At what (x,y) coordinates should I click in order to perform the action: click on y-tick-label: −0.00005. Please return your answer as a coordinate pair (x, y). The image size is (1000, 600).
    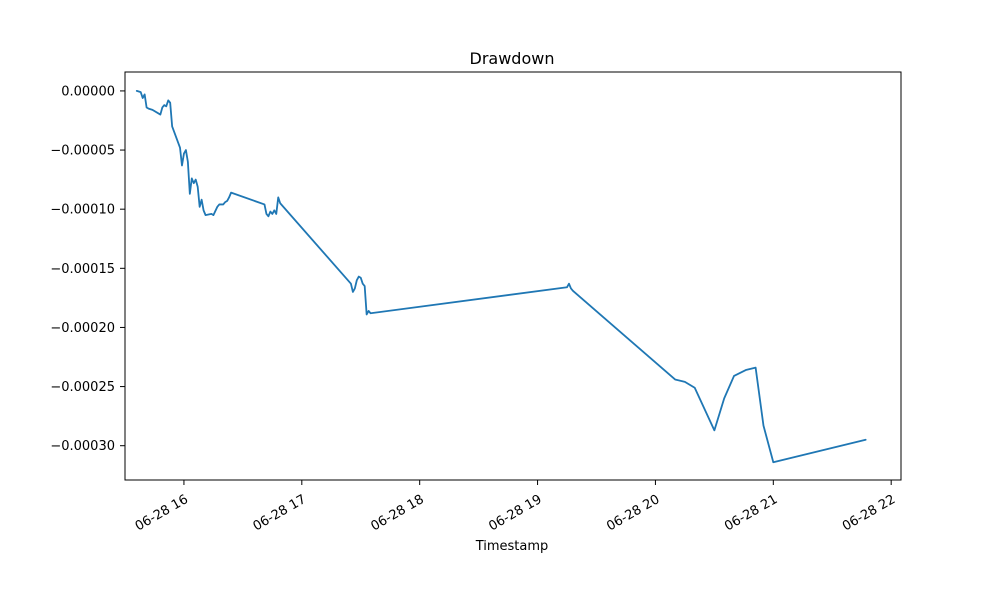
    Looking at the image, I should click on (82, 151).